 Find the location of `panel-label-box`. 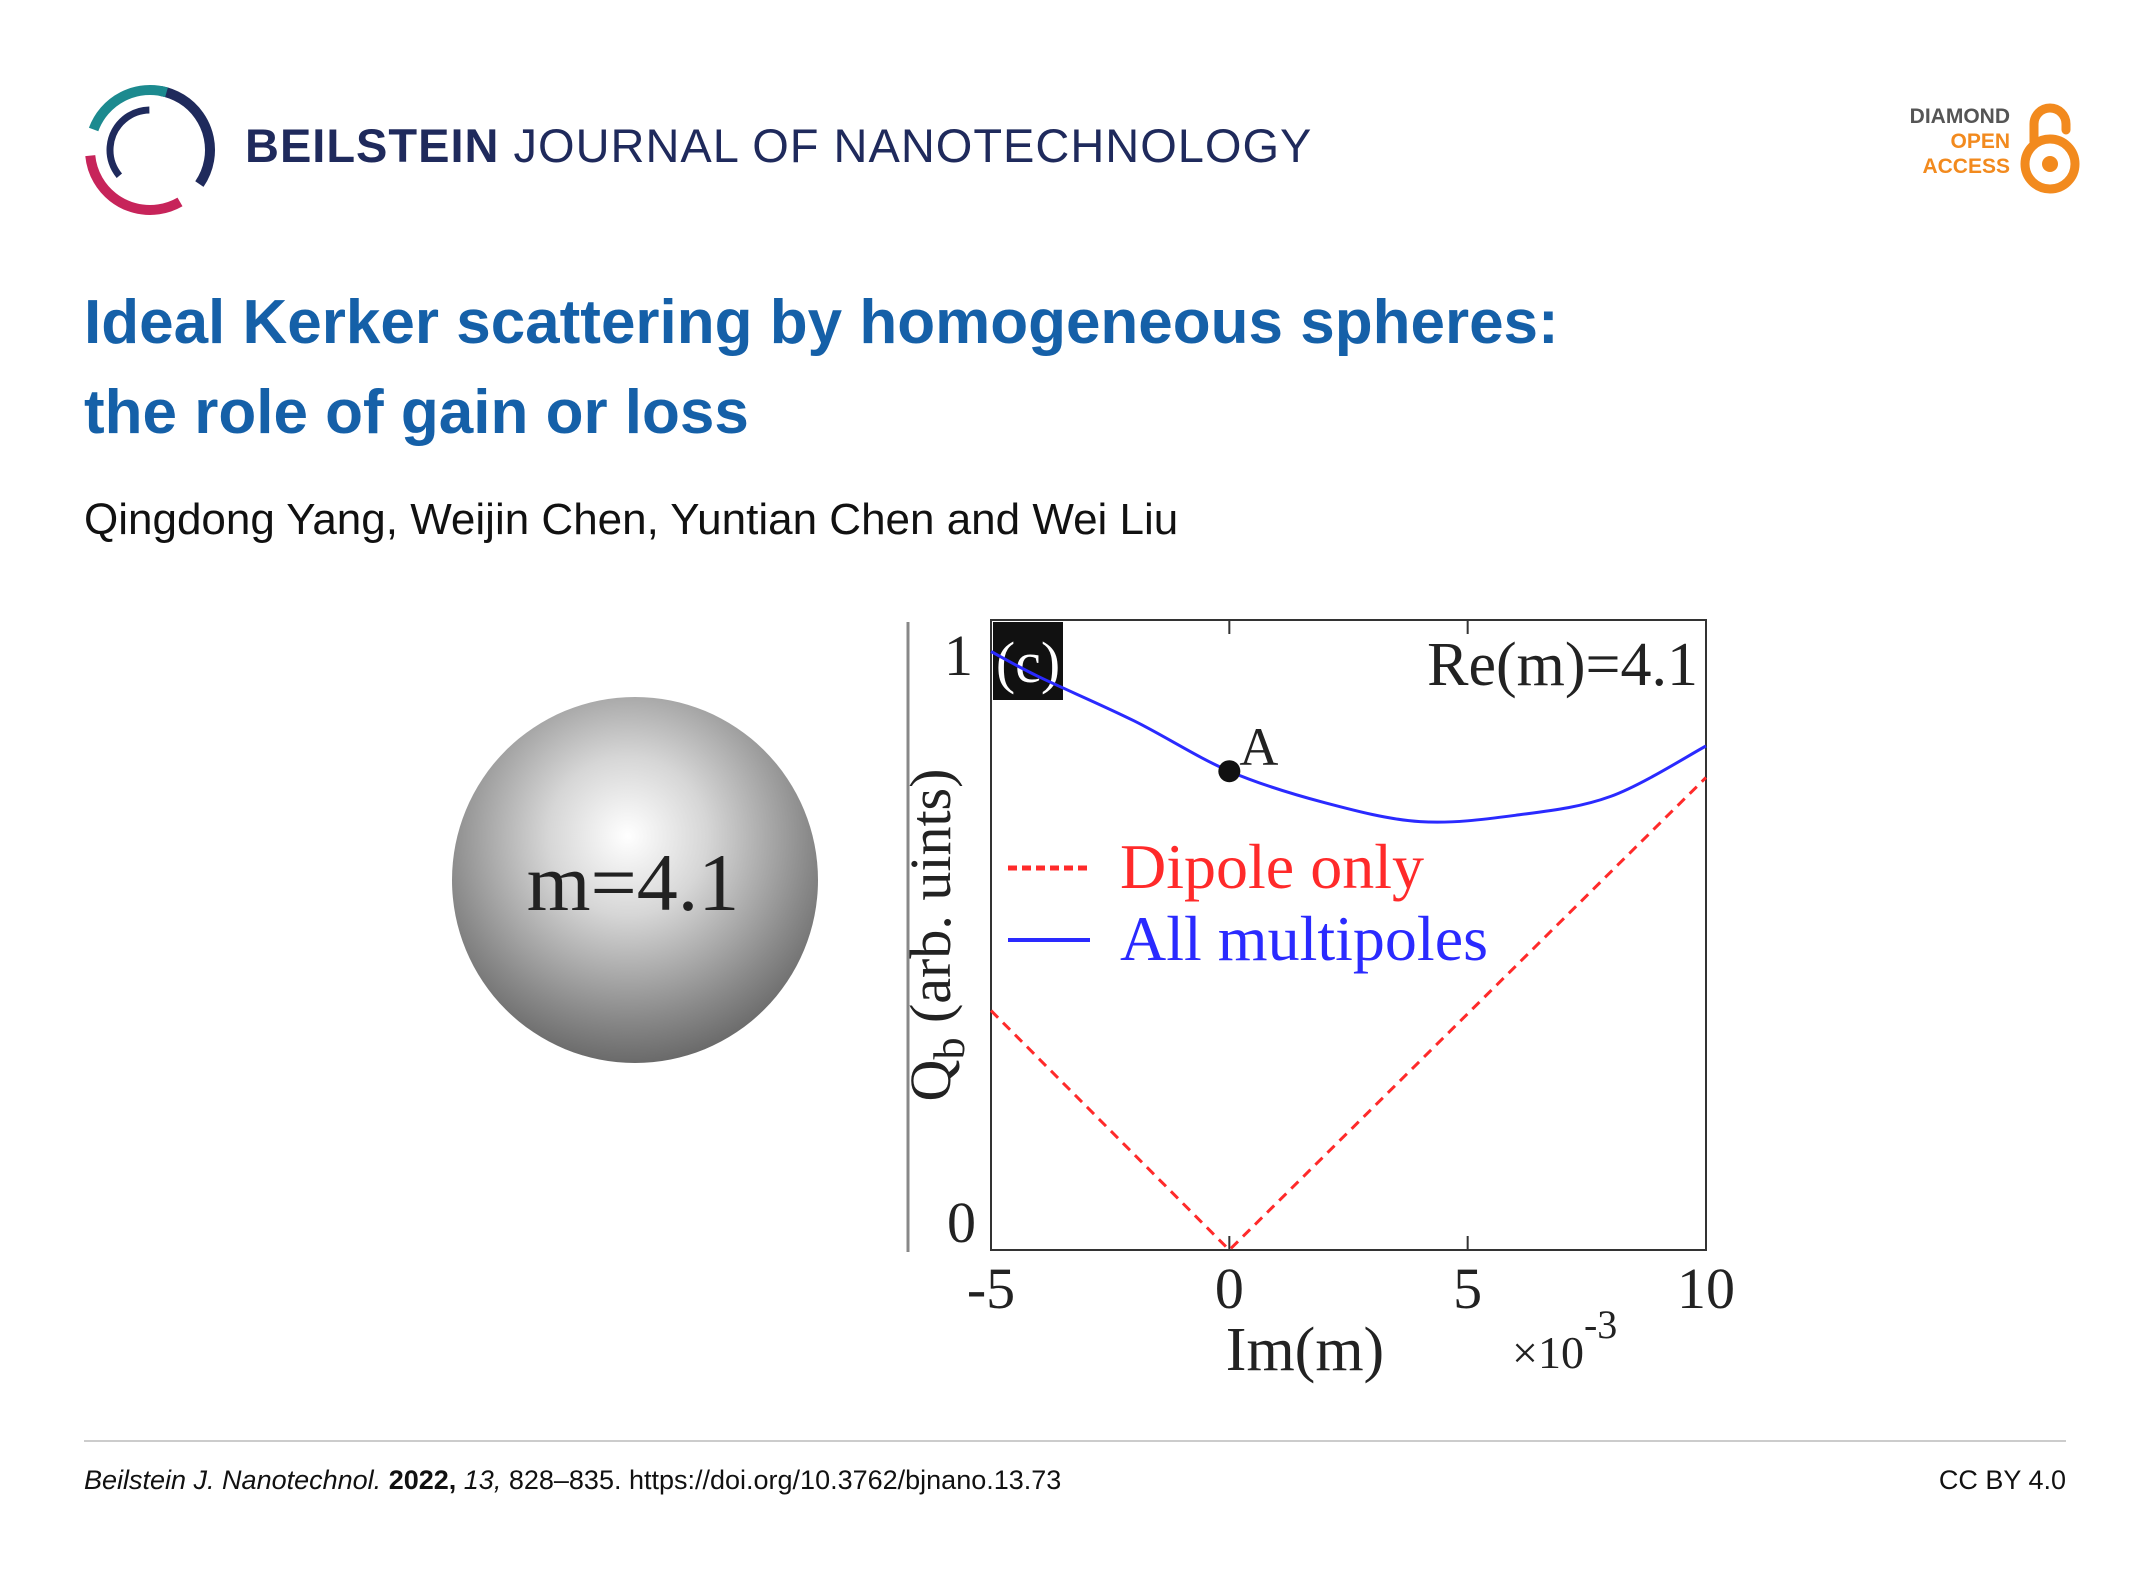

panel-label-box is located at coordinates (1028, 661).